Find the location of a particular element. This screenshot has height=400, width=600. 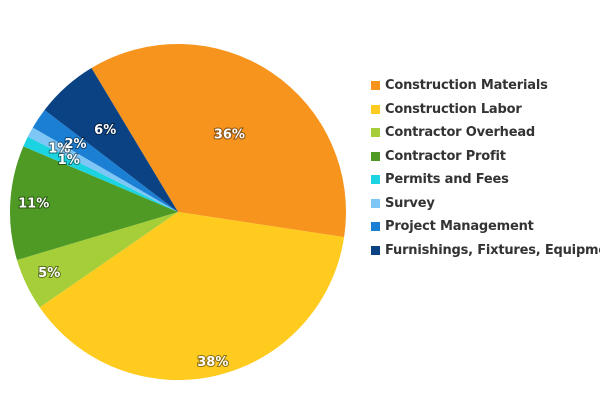

legend-item: Contractor Overhead is located at coordinates (485, 133).